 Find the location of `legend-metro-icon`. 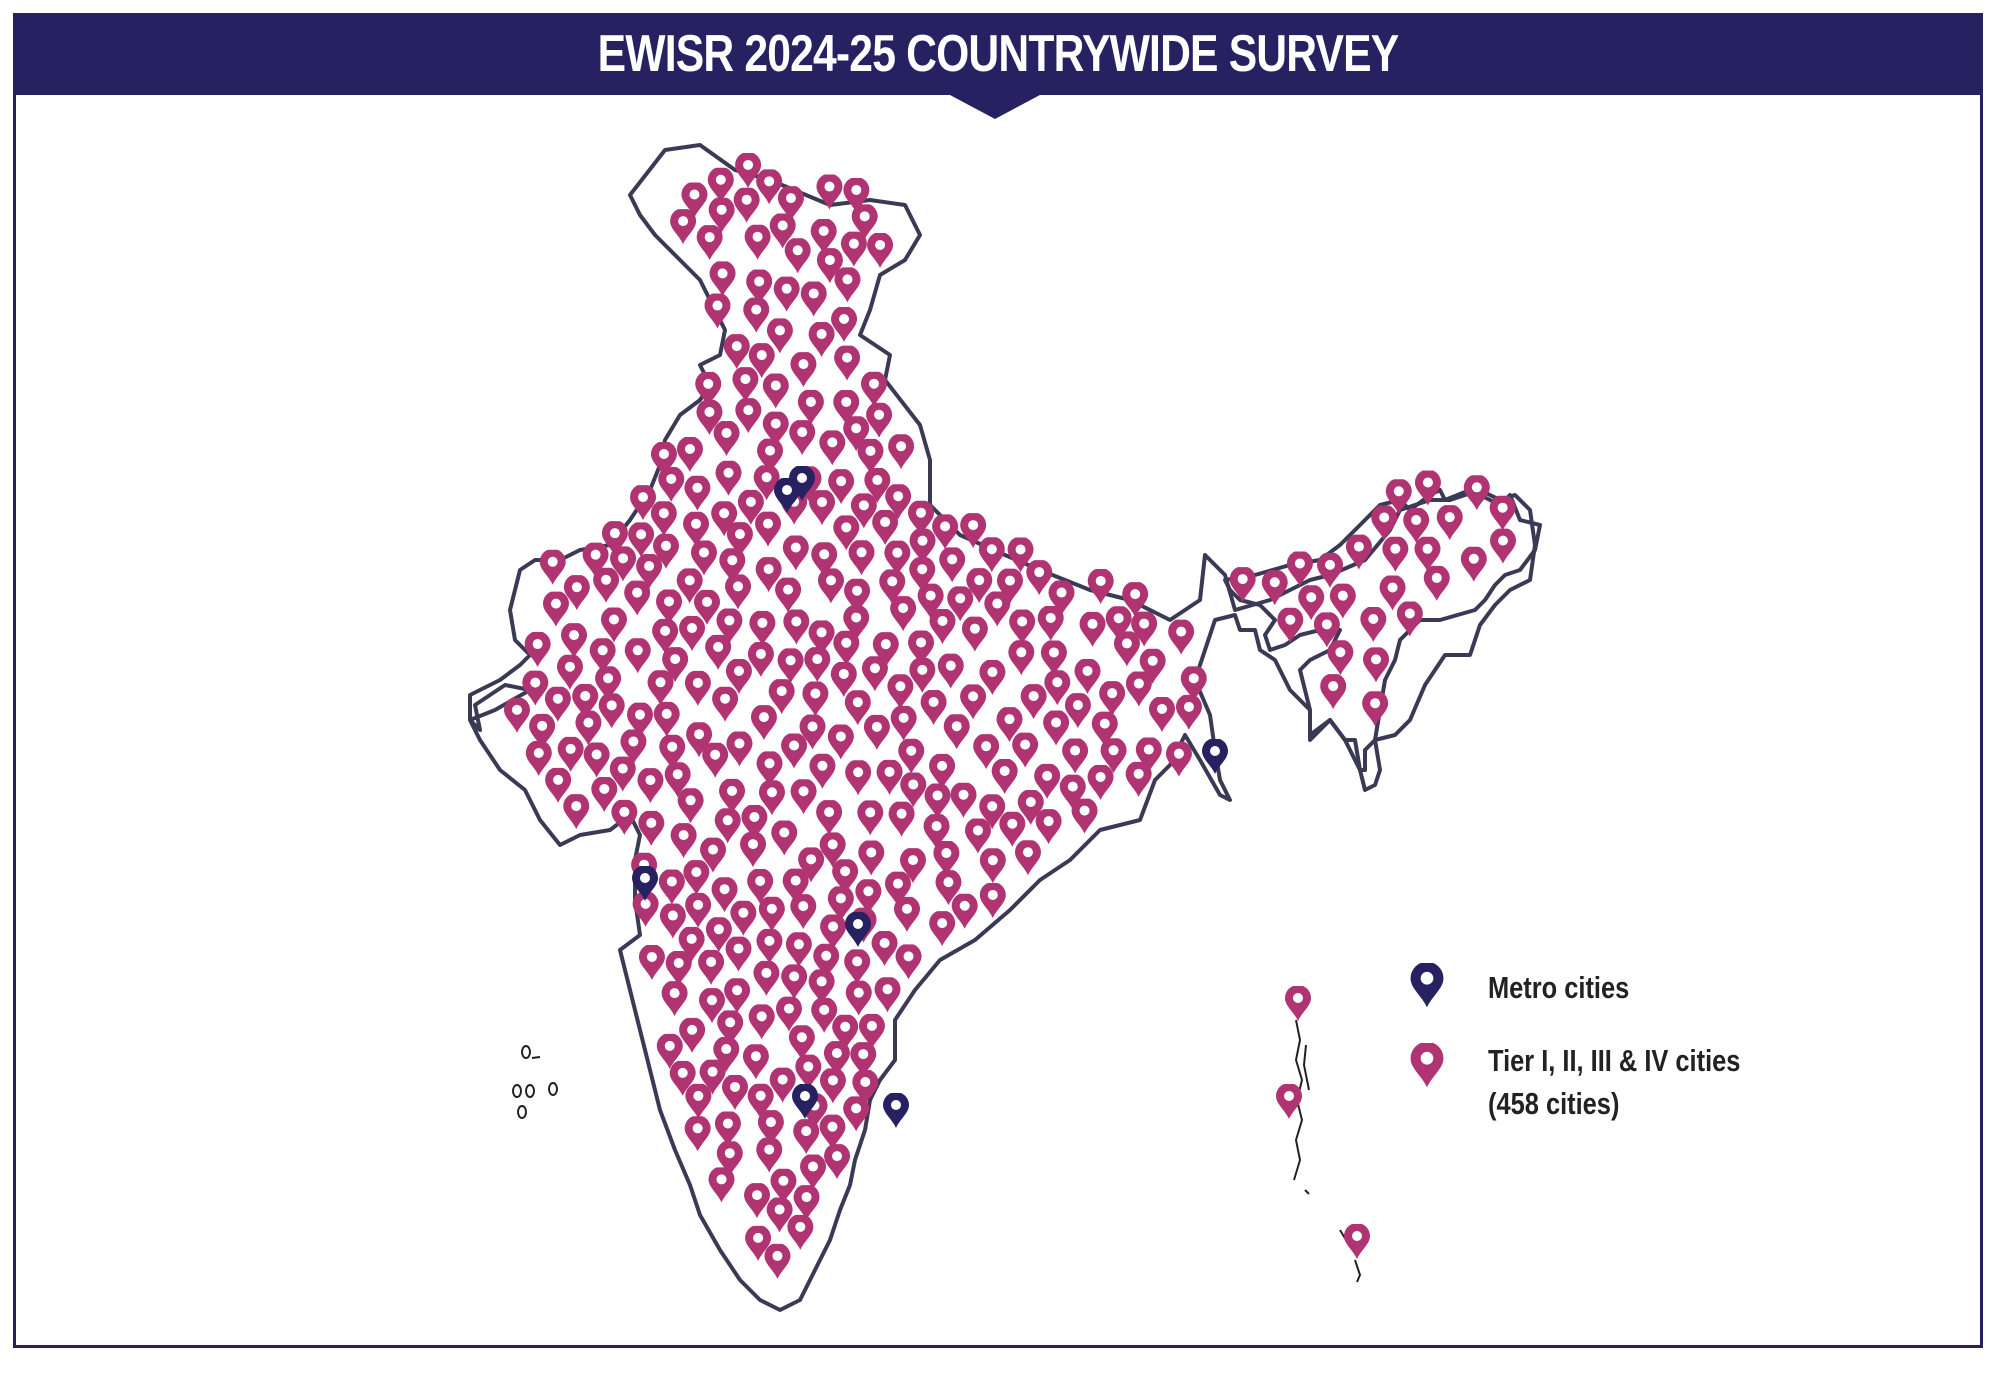

legend-metro-icon is located at coordinates (1427, 985).